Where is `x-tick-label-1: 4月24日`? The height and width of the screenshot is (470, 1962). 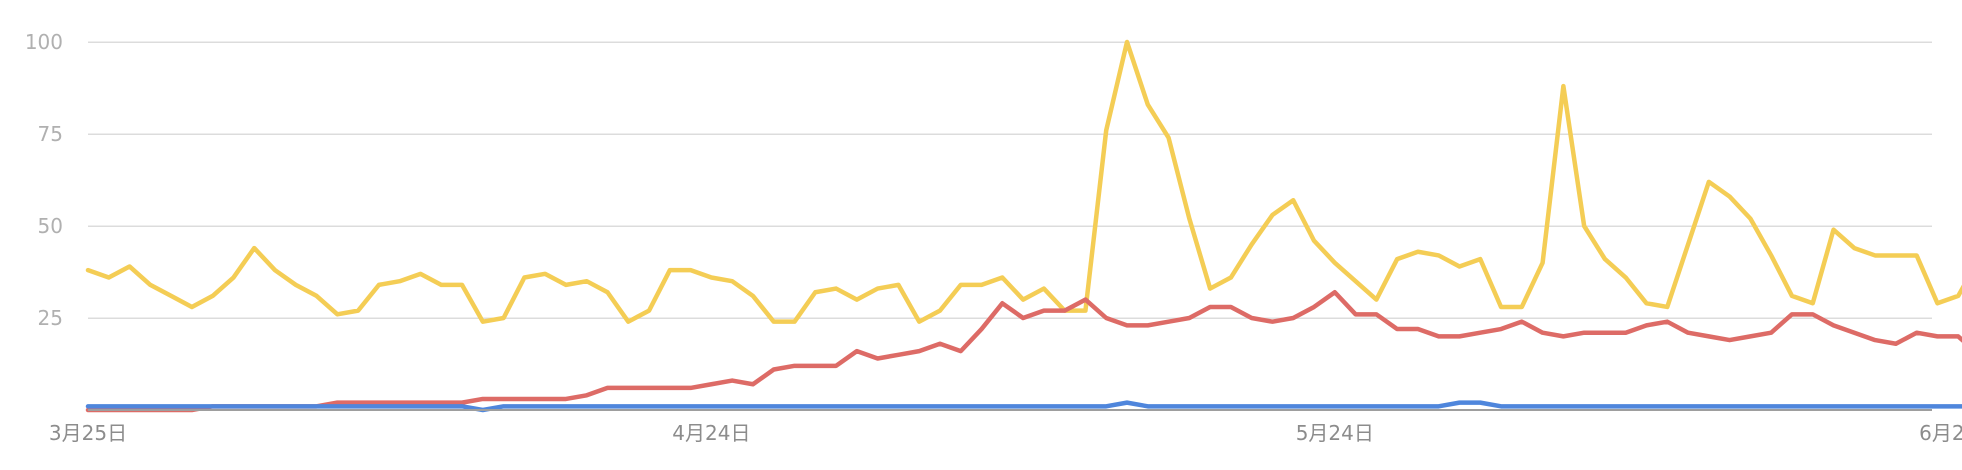 x-tick-label-1: 4月24日 is located at coordinates (711, 433).